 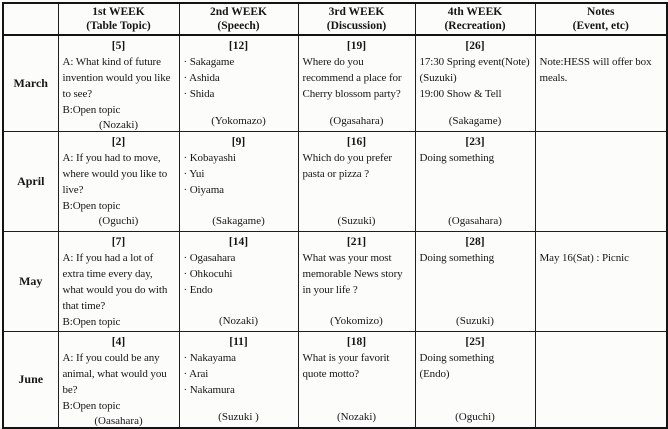 I want to click on cell-body: Doing something (Endo), so click(x=457, y=365).